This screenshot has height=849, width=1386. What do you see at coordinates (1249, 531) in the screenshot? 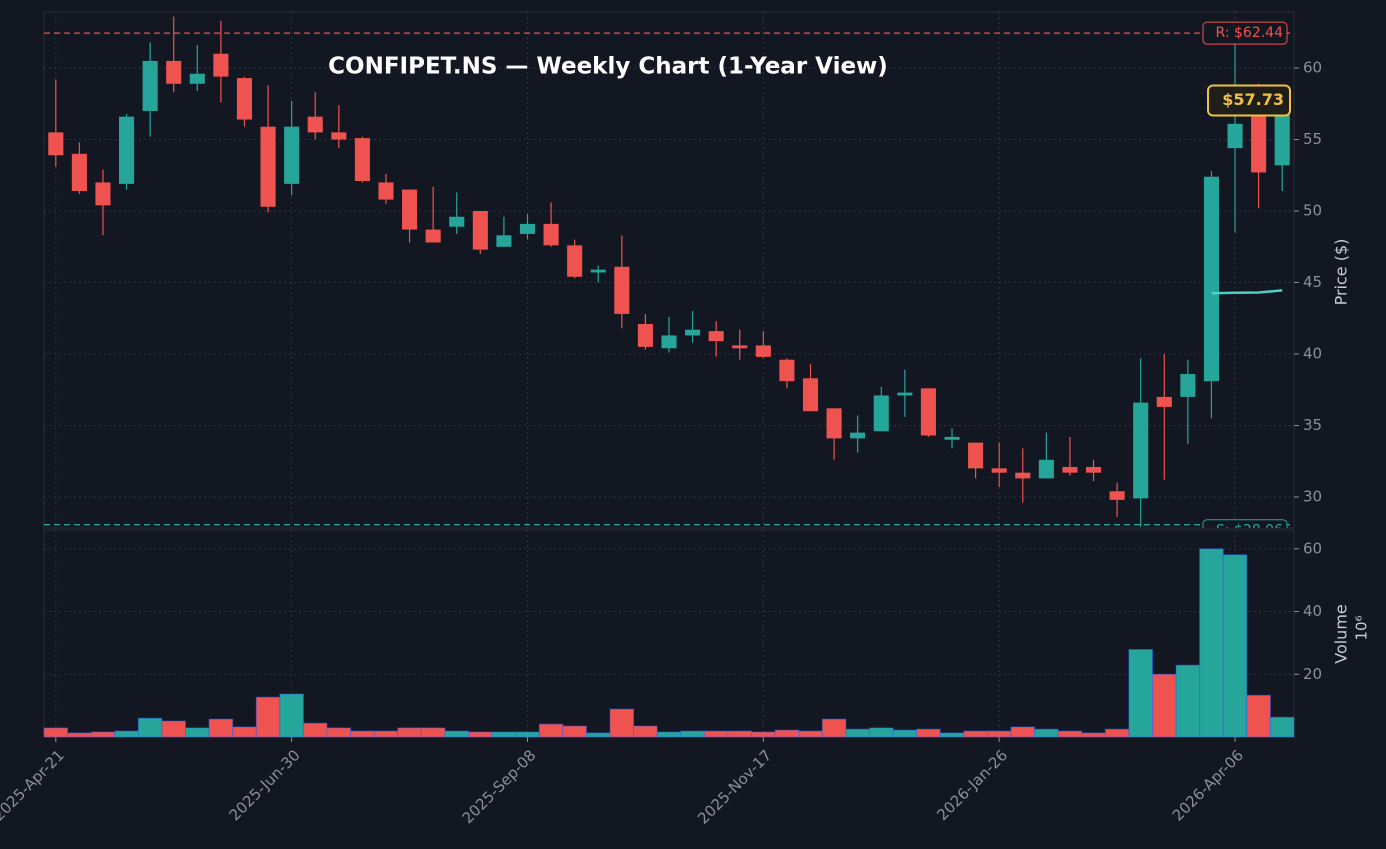
I see `support-label: S: $28.06` at bounding box center [1249, 531].